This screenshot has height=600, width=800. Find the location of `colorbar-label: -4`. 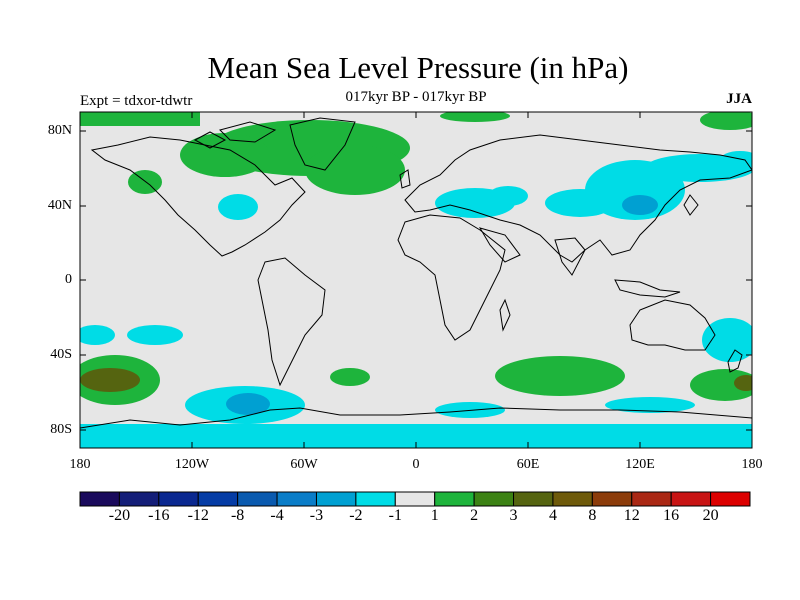

colorbar-label: -4 is located at coordinates (277, 515).